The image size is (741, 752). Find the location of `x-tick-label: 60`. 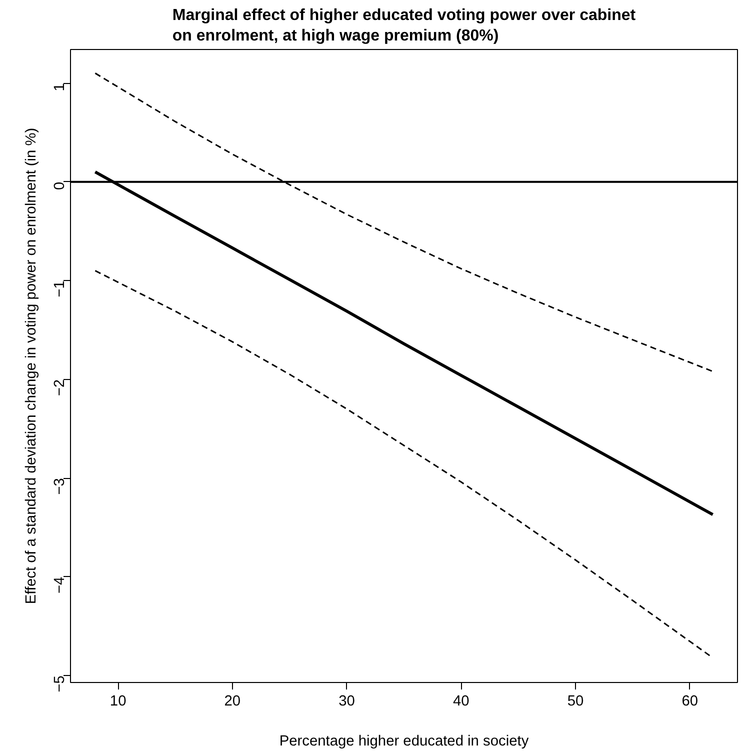

x-tick-label: 60 is located at coordinates (690, 702).